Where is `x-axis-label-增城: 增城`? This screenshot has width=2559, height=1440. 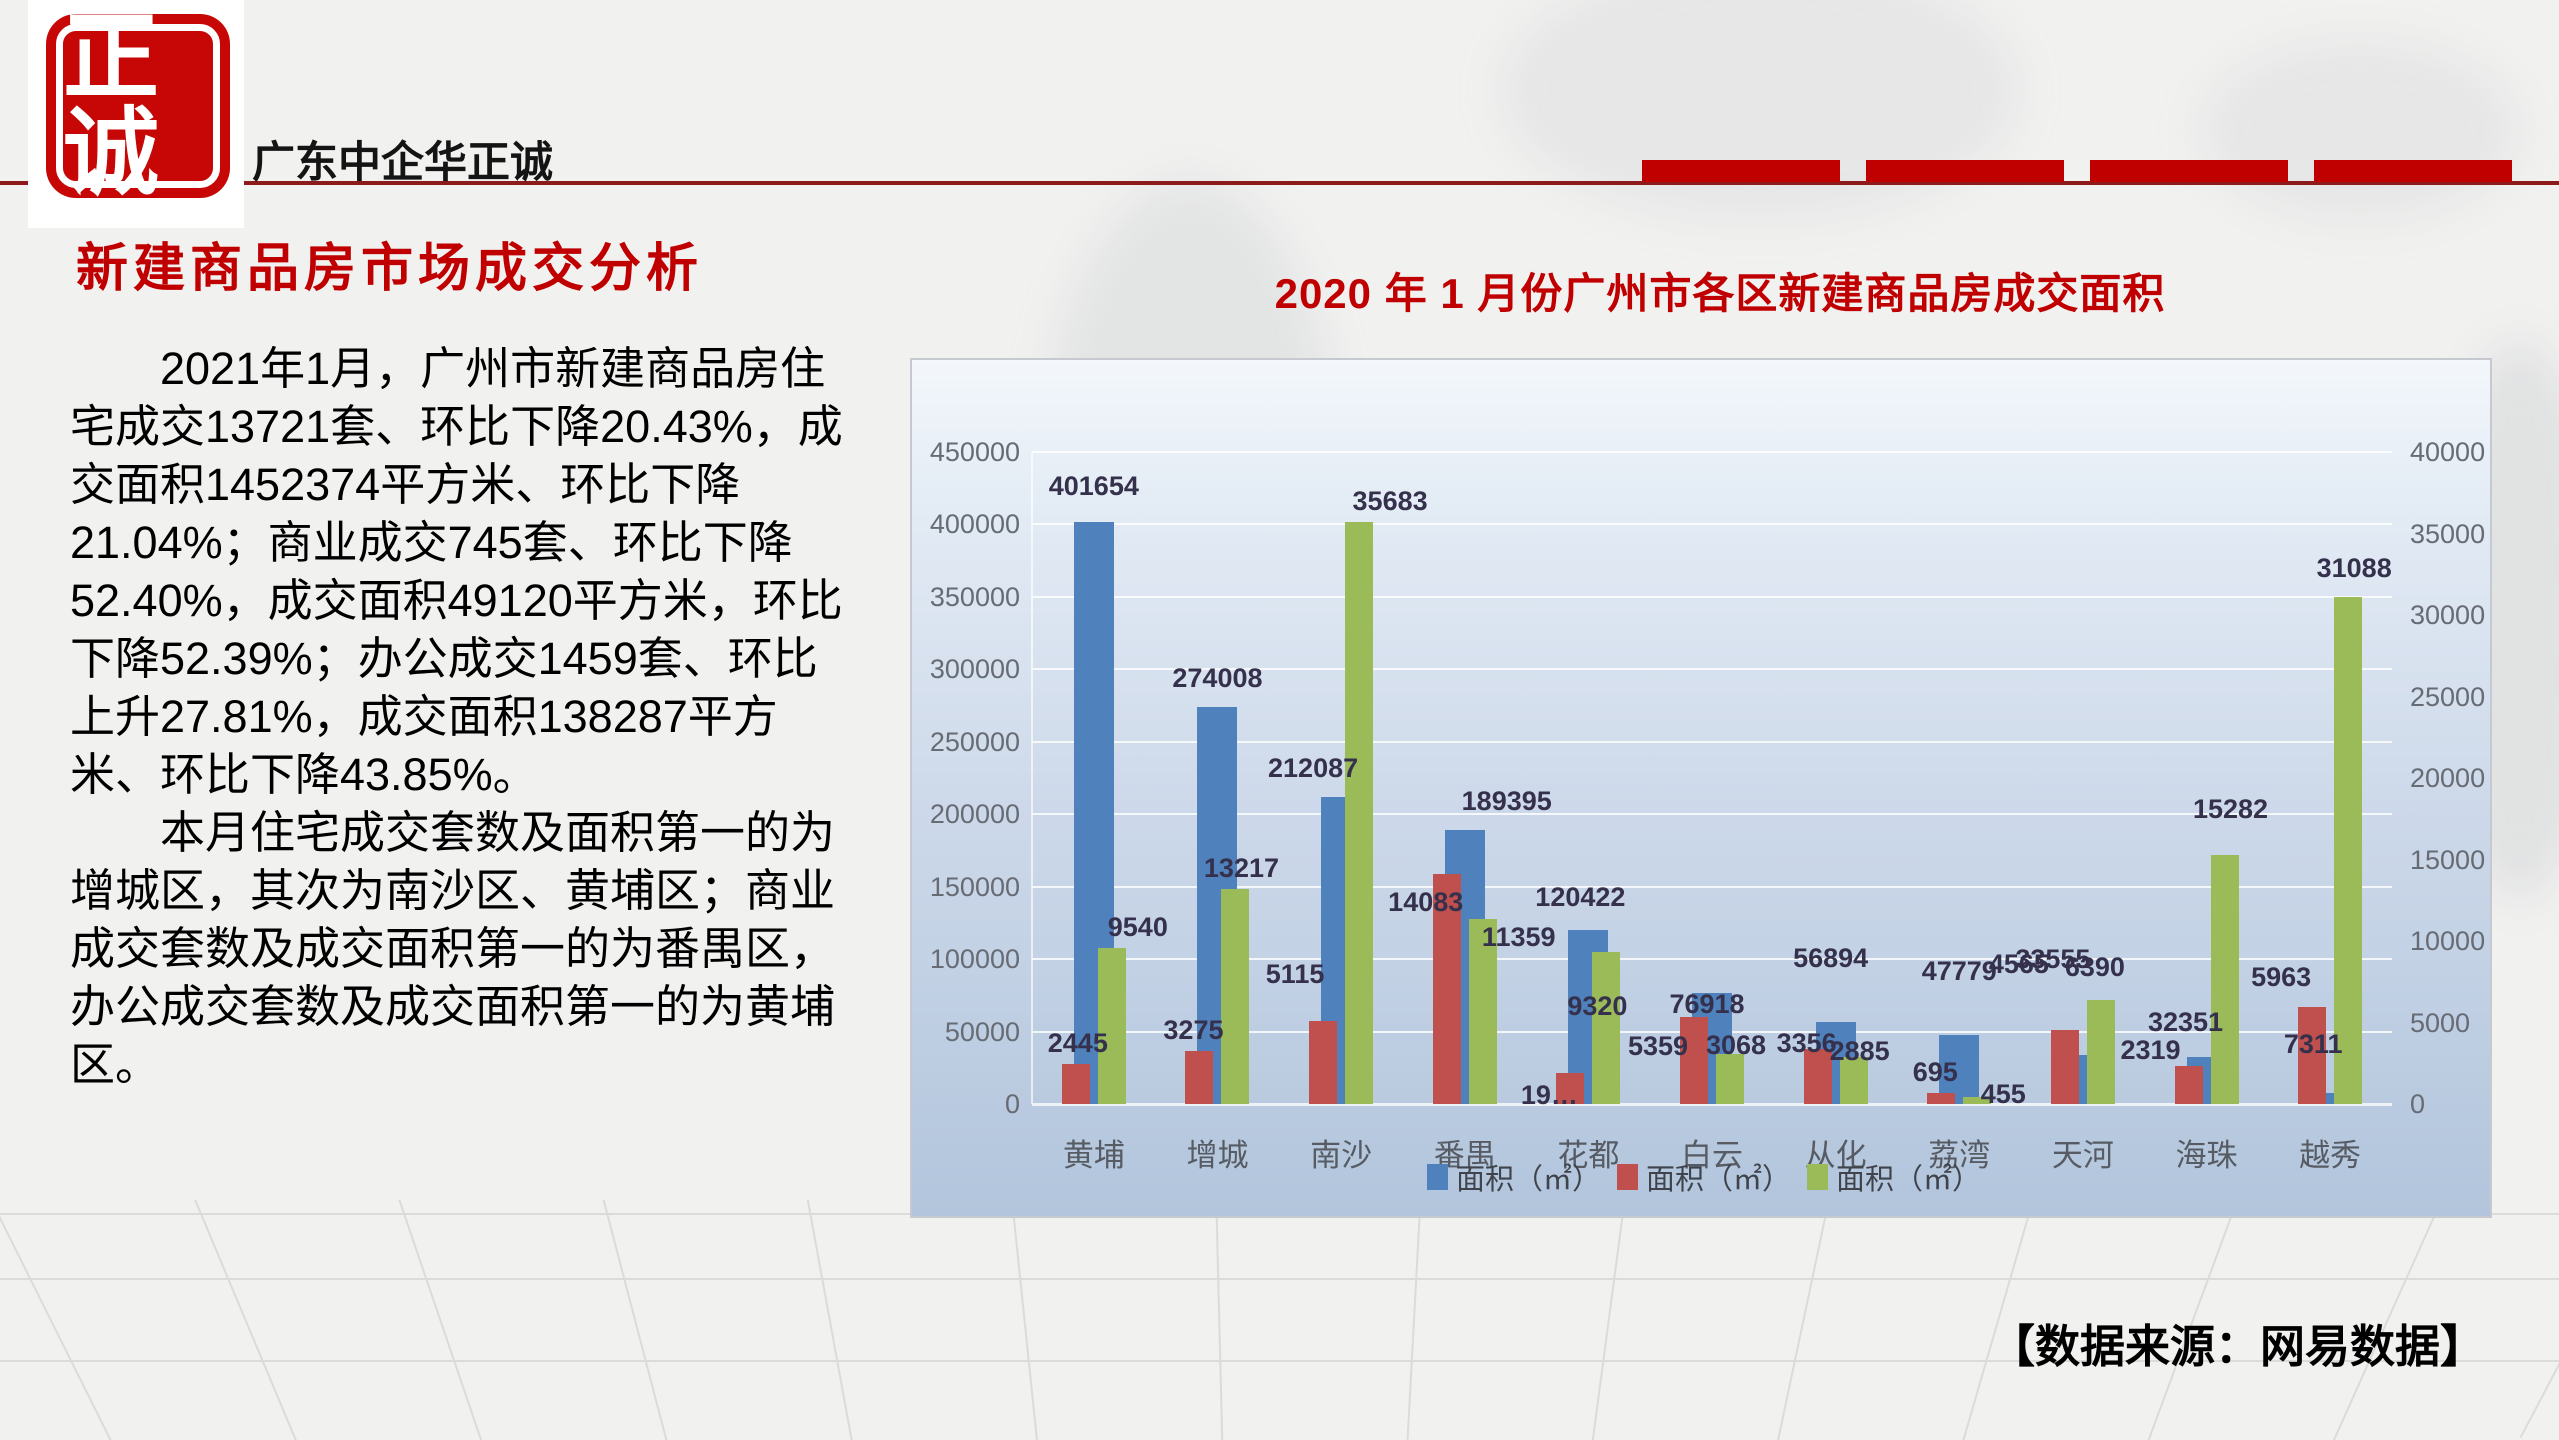 x-axis-label-增城: 增城 is located at coordinates (1217, 1155).